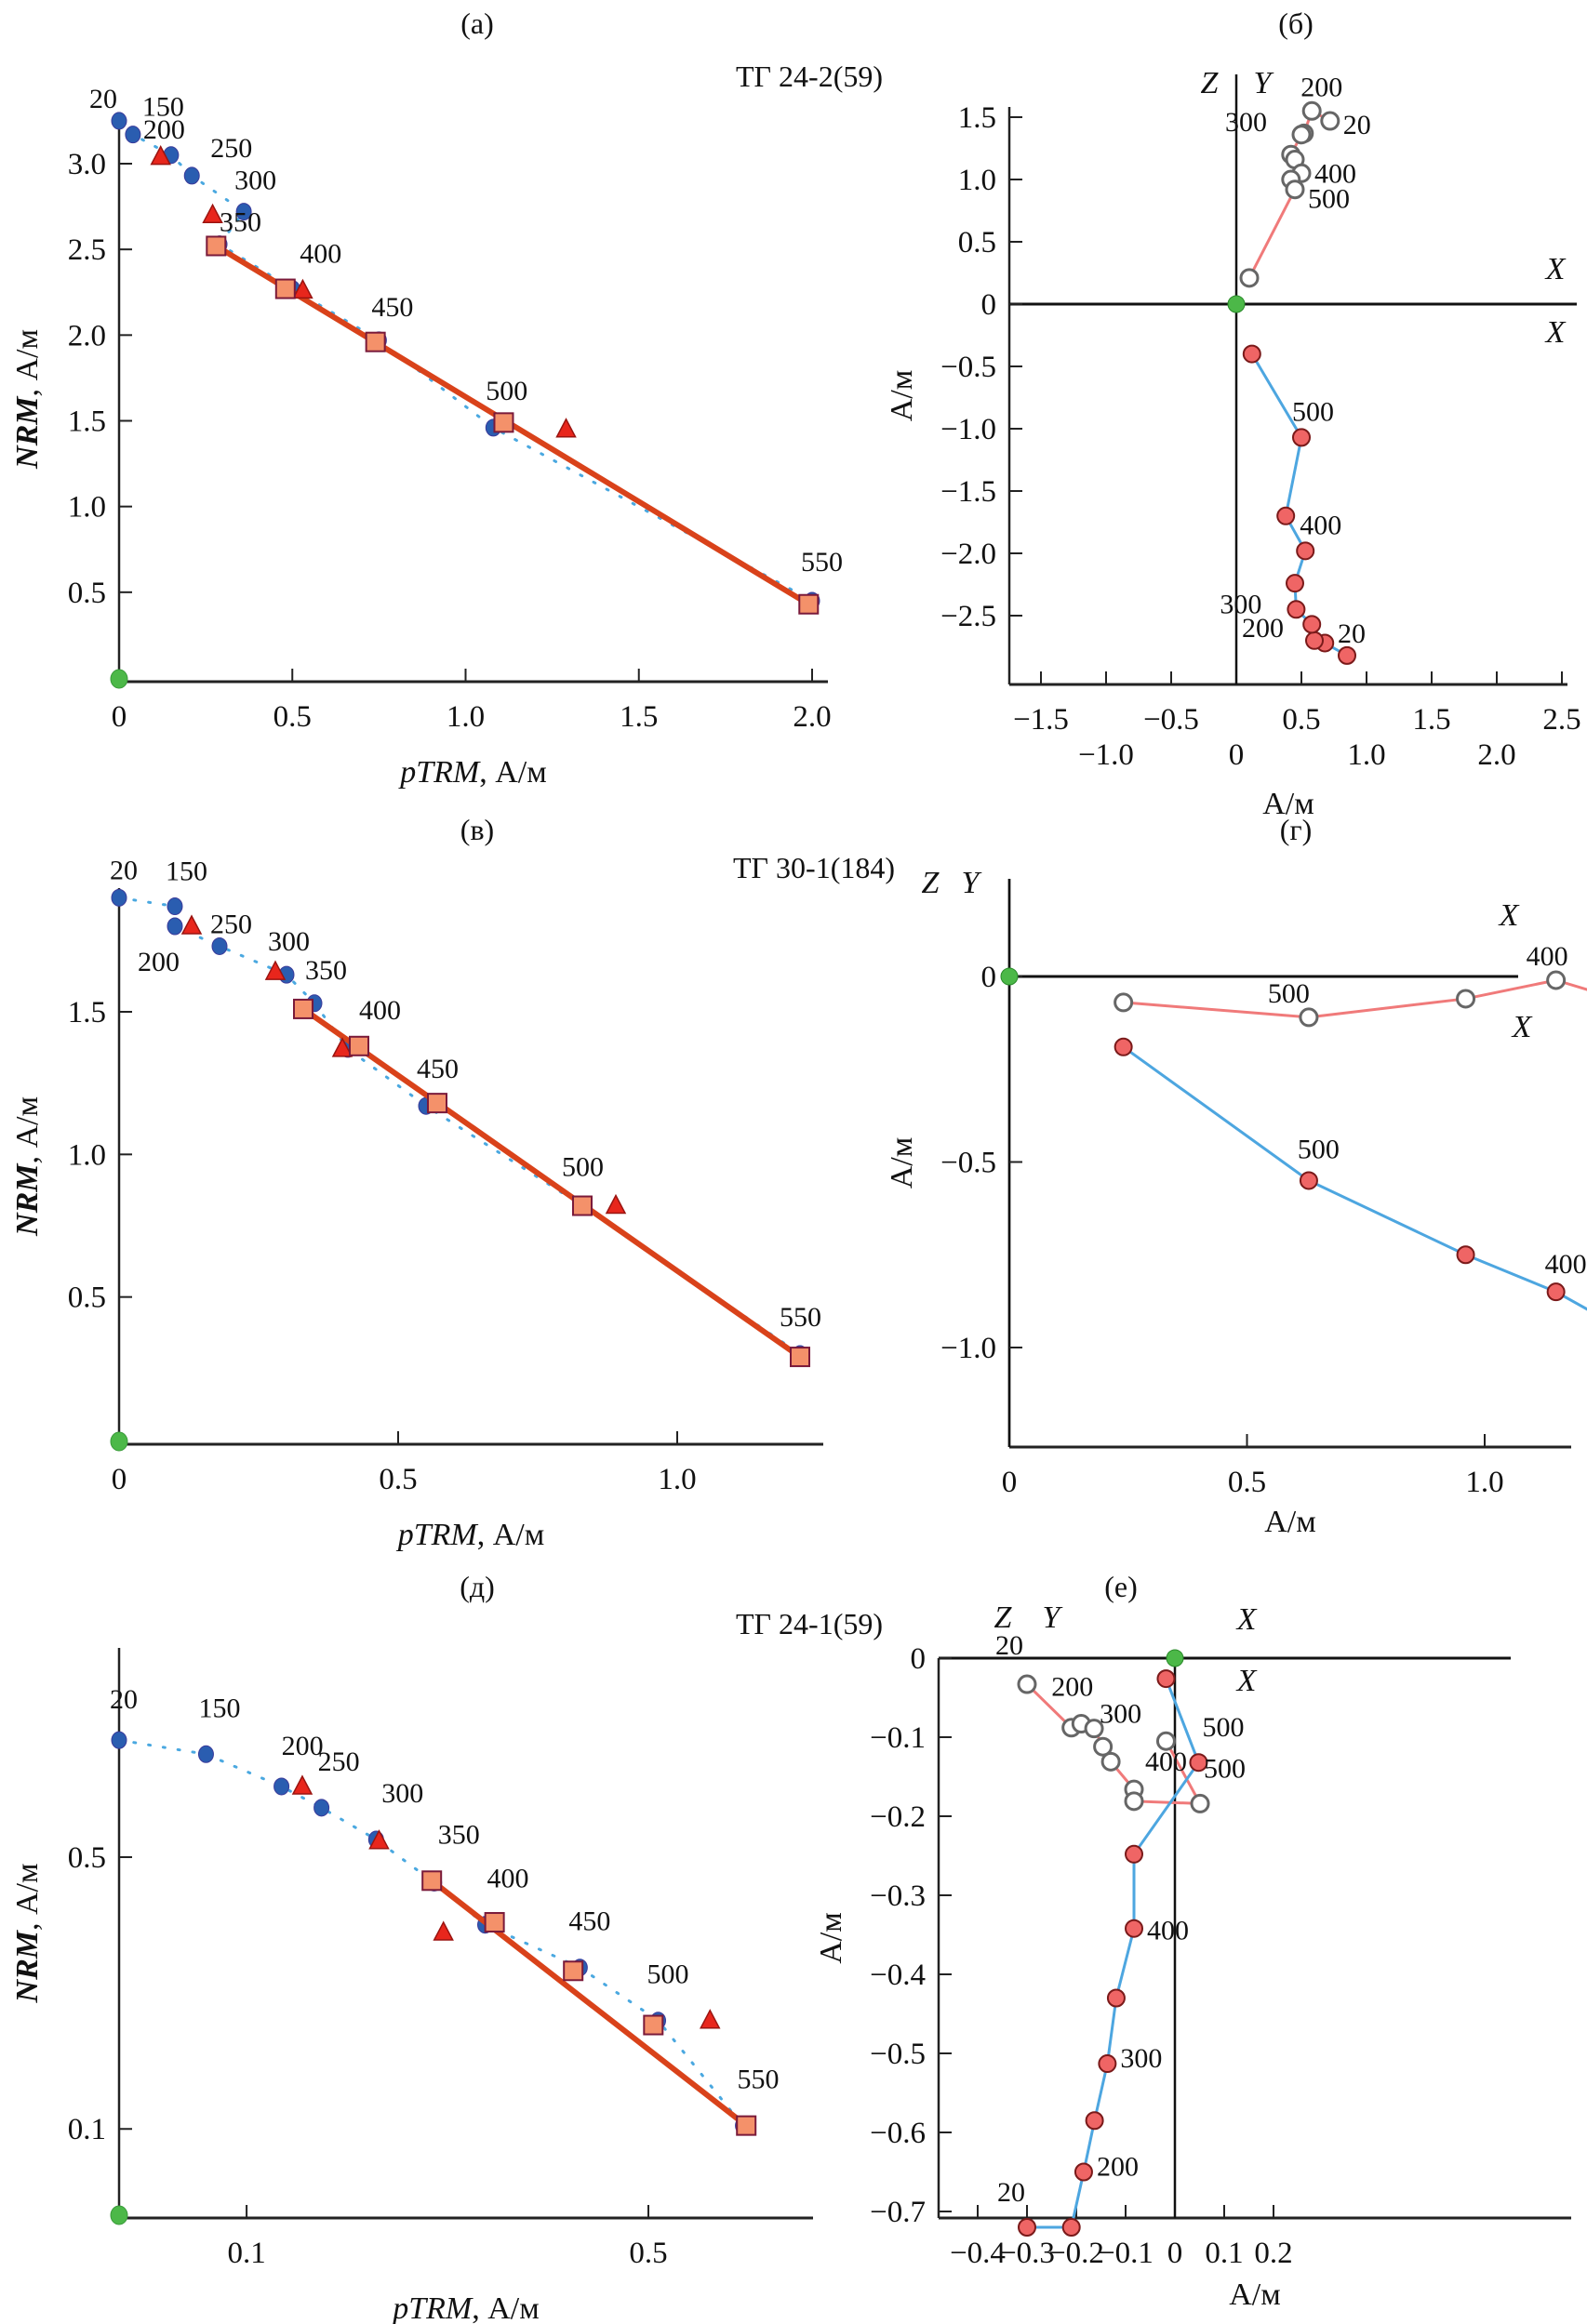 This screenshot has height=2324, width=1587. I want to click on y-tick-label: −1.0, so click(968, 430).